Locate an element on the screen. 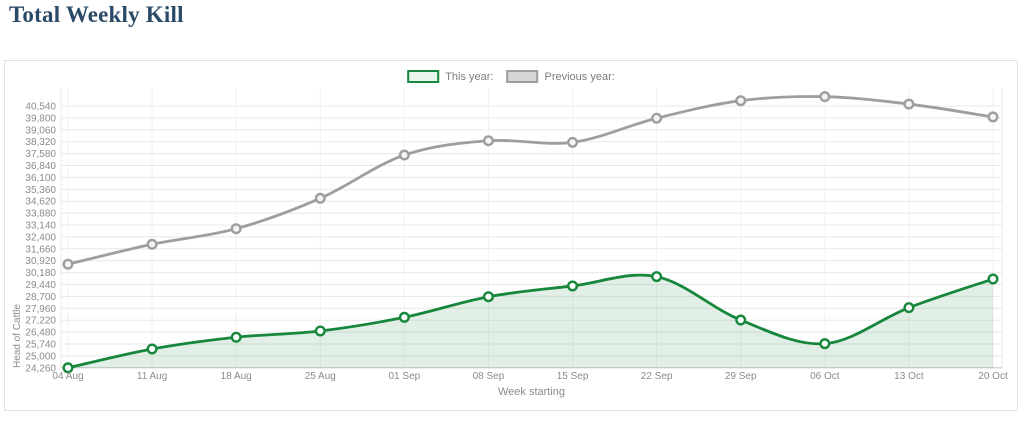 The image size is (1024, 426). chart-legend: This year: Previous year: is located at coordinates (511, 76).